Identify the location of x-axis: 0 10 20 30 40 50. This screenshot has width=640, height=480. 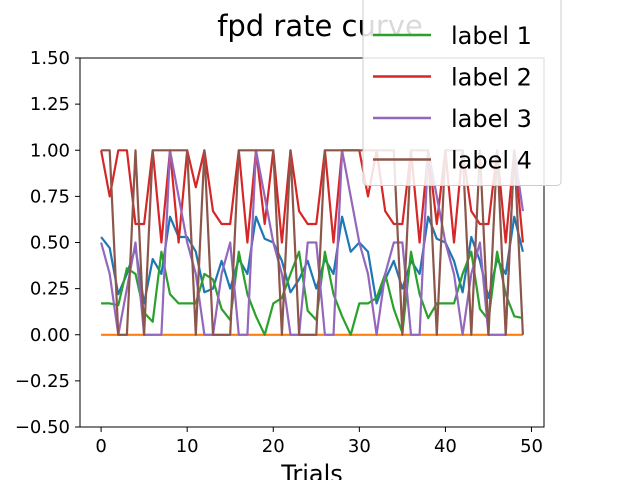
(319, 442).